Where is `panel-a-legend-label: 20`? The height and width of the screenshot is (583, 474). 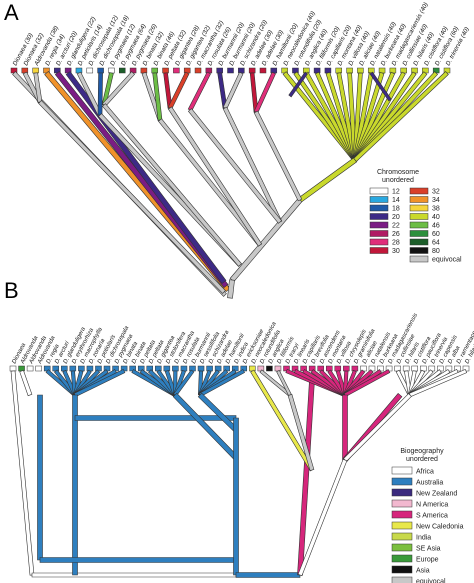 panel-a-legend-label: 20 is located at coordinates (396, 217).